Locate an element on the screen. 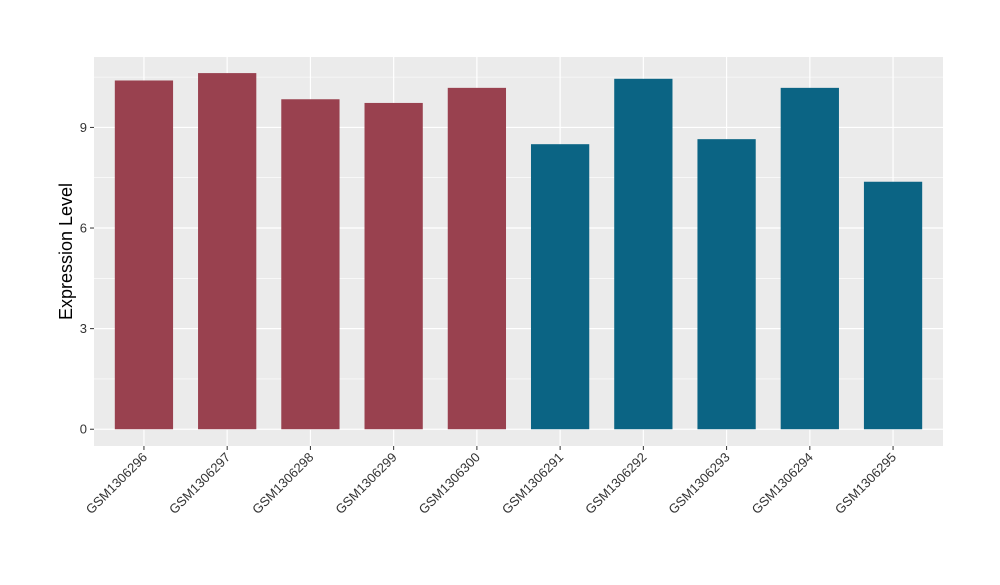  x-tick-label: GSM1306293 is located at coordinates (698, 483).